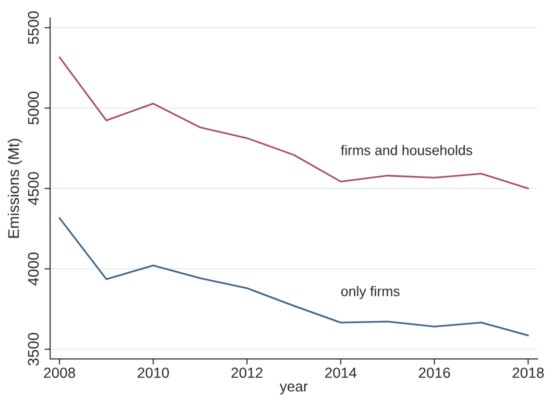 This screenshot has height=401, width=557. I want to click on y-tick-label: 3500, so click(33, 349).